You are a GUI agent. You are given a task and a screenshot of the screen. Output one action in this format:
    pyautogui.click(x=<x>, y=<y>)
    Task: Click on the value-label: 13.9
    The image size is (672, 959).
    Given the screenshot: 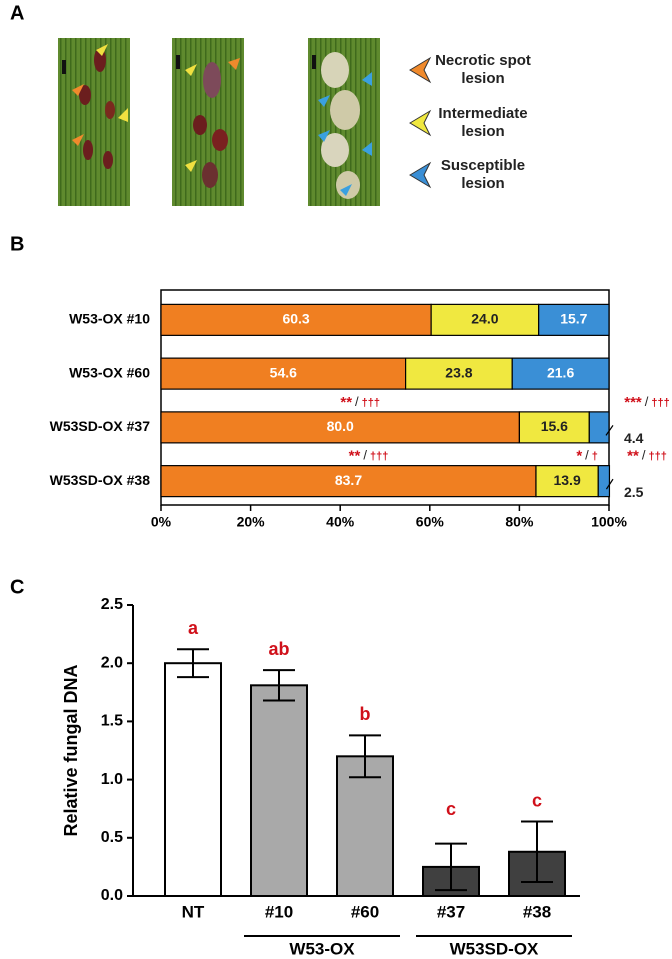 What is the action you would take?
    pyautogui.click(x=566, y=480)
    